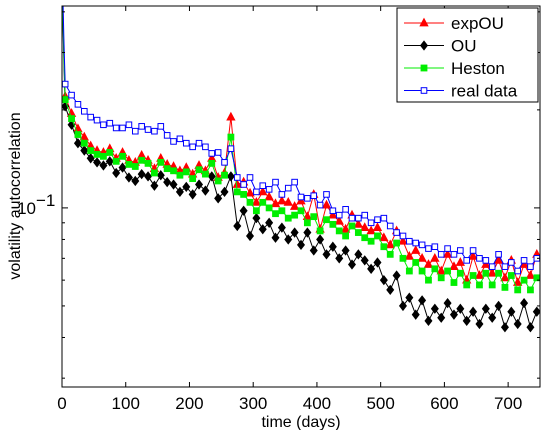  Describe the element at coordinates (26, 208) in the screenshot. I see `y-tick-label: 10` at that location.